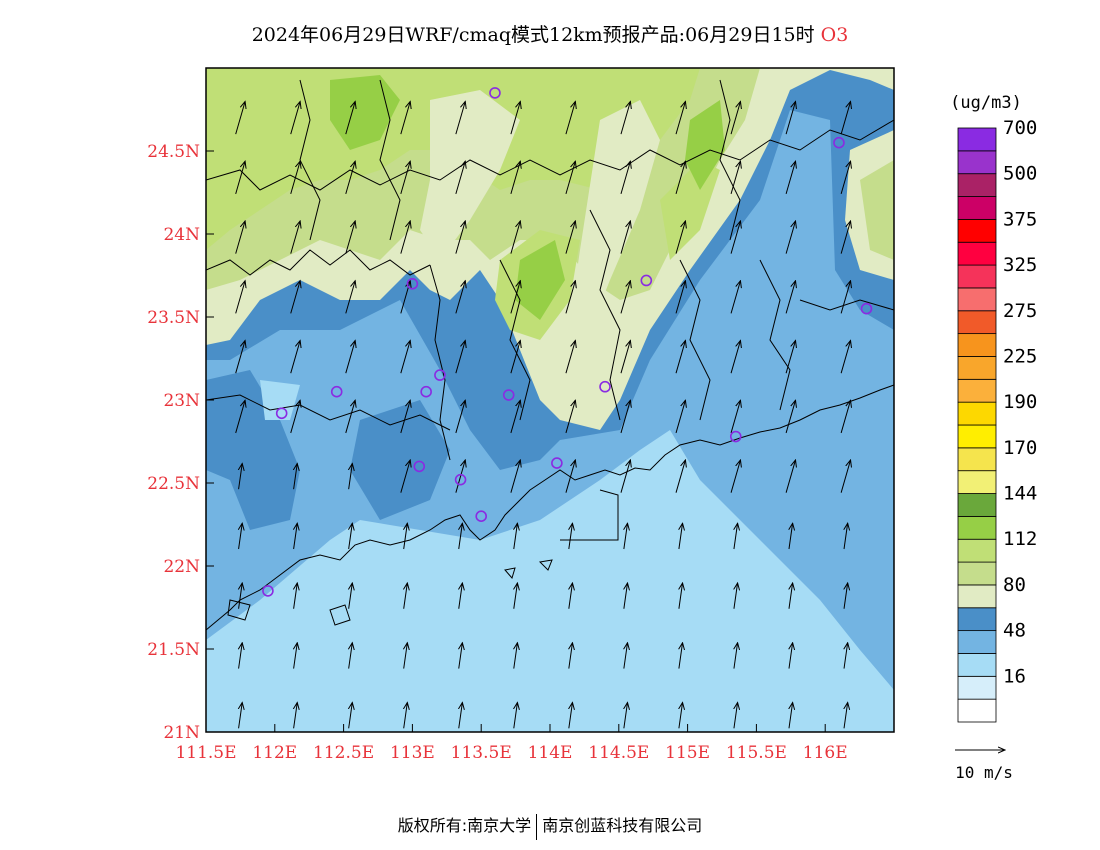  What do you see at coordinates (365, 112) in the screenshot?
I see `field-band-128-a` at bounding box center [365, 112].